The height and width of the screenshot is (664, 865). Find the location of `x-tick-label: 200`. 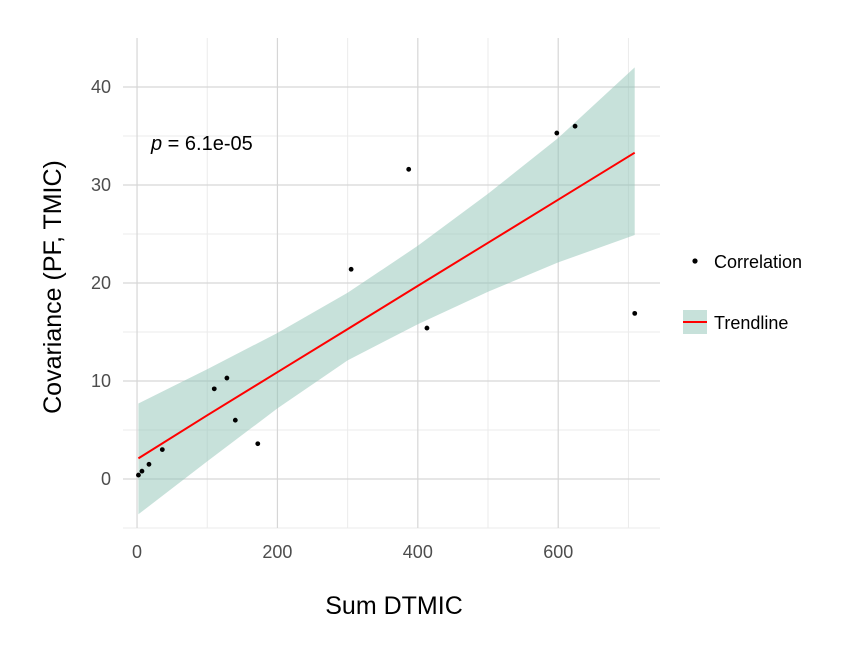

x-tick-label: 200 is located at coordinates (277, 552).